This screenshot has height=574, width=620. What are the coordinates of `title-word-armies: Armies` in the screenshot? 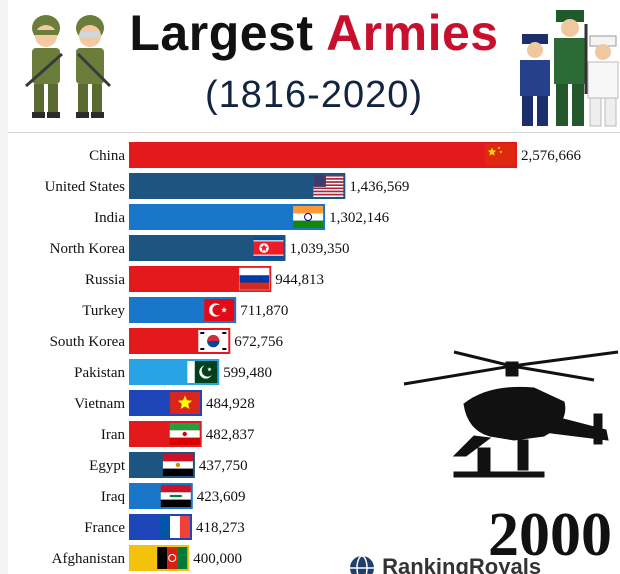 It's located at (412, 33).